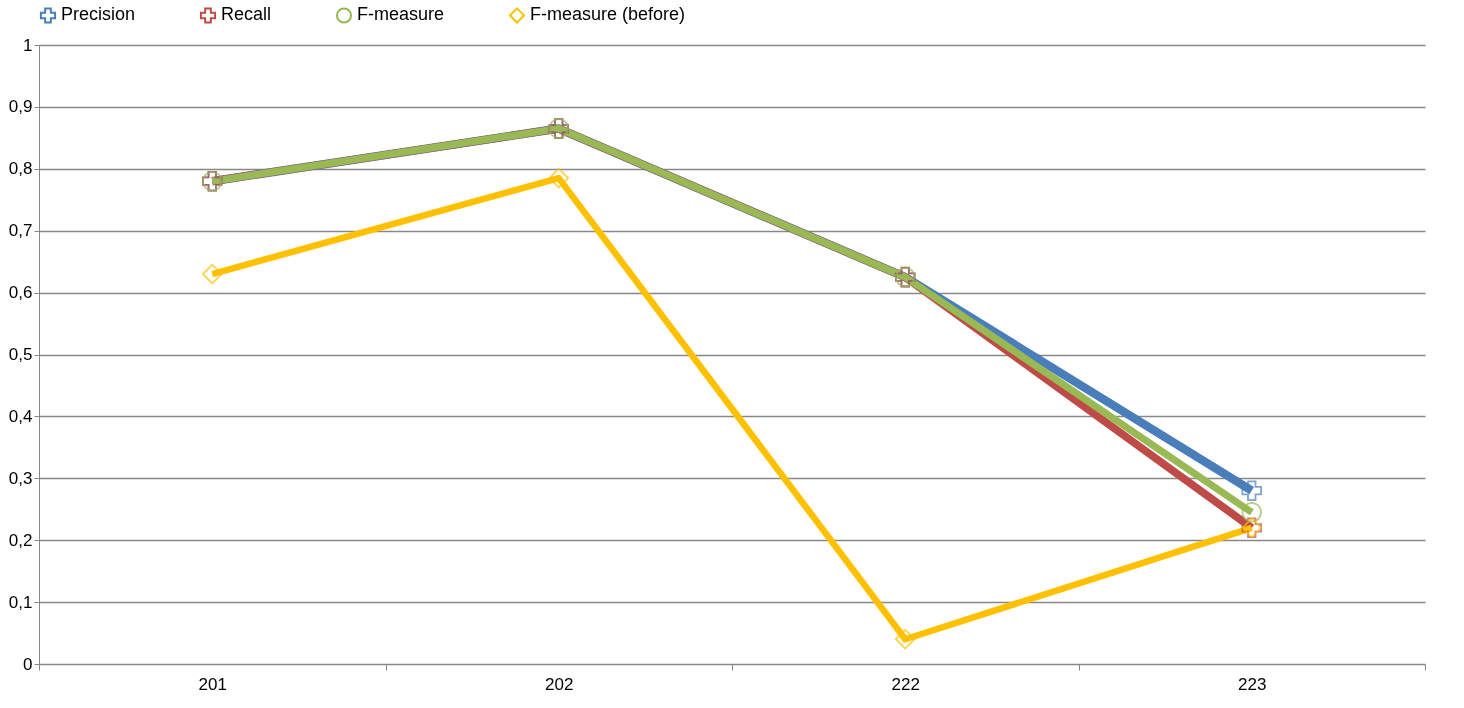 This screenshot has height=708, width=1464. Describe the element at coordinates (98, 14) in the screenshot. I see `legend-label: Precision` at that location.